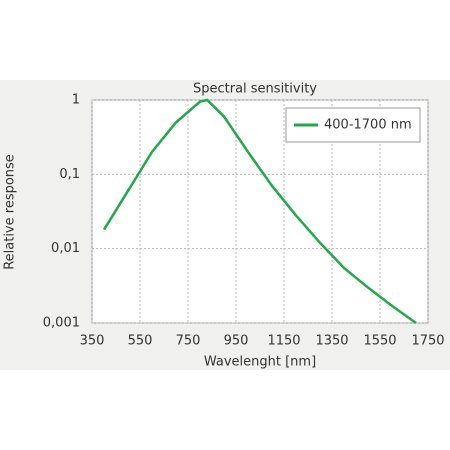  Describe the element at coordinates (61, 323) in the screenshot. I see `y-tick-label: 0,001` at that location.